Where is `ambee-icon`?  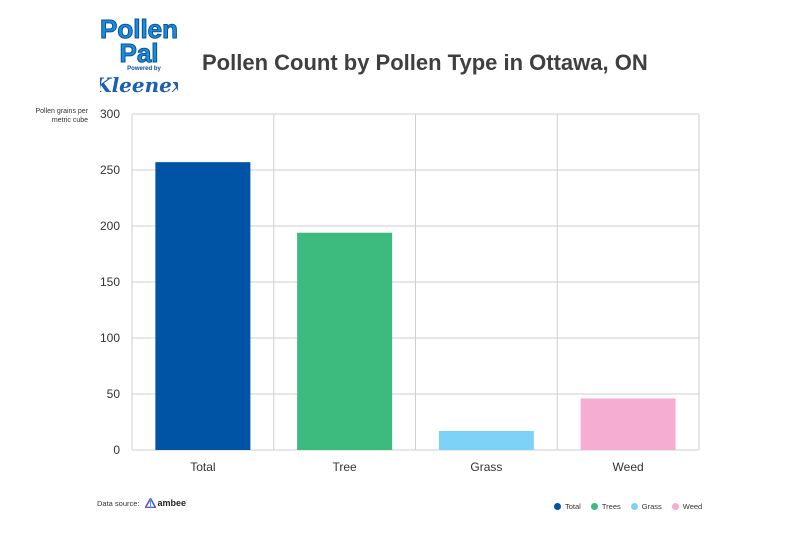 ambee-icon is located at coordinates (150, 503).